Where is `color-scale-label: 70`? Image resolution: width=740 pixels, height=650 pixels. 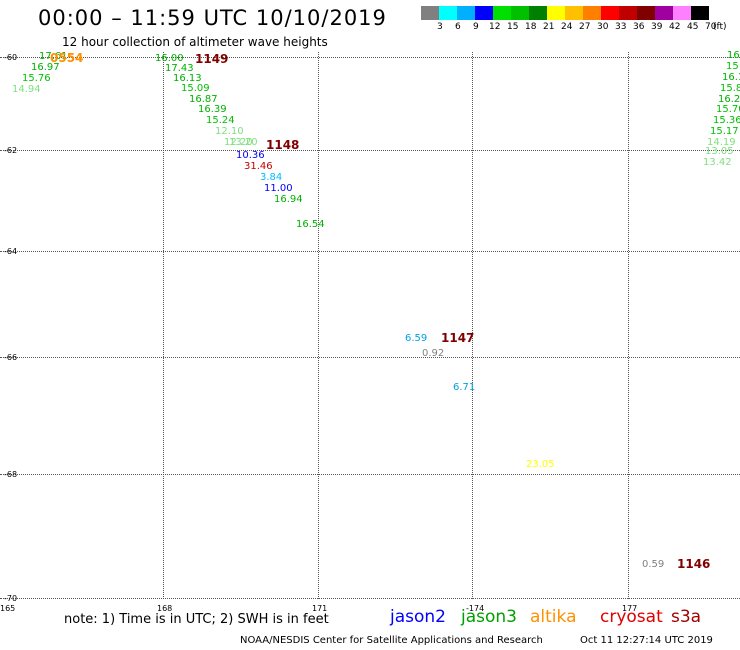
color-scale-label: 70 is located at coordinates (711, 27).